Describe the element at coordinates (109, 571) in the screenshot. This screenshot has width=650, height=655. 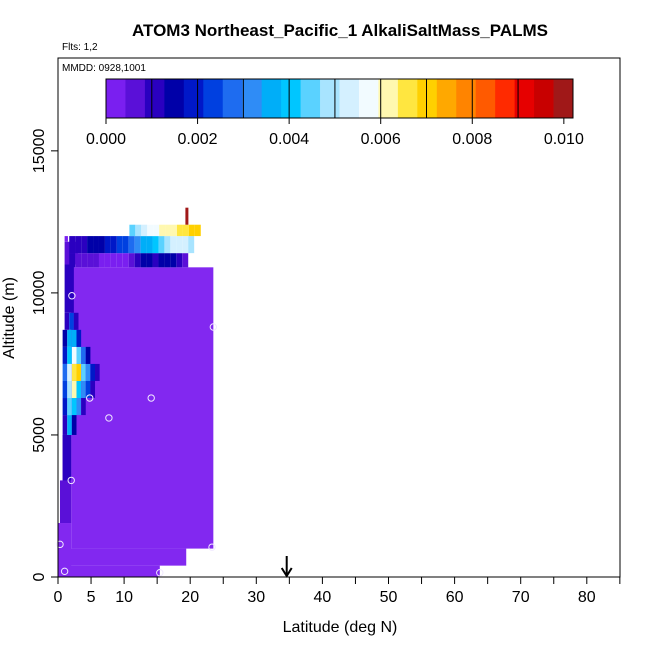
I see `heatmap-block-low-strip` at that location.